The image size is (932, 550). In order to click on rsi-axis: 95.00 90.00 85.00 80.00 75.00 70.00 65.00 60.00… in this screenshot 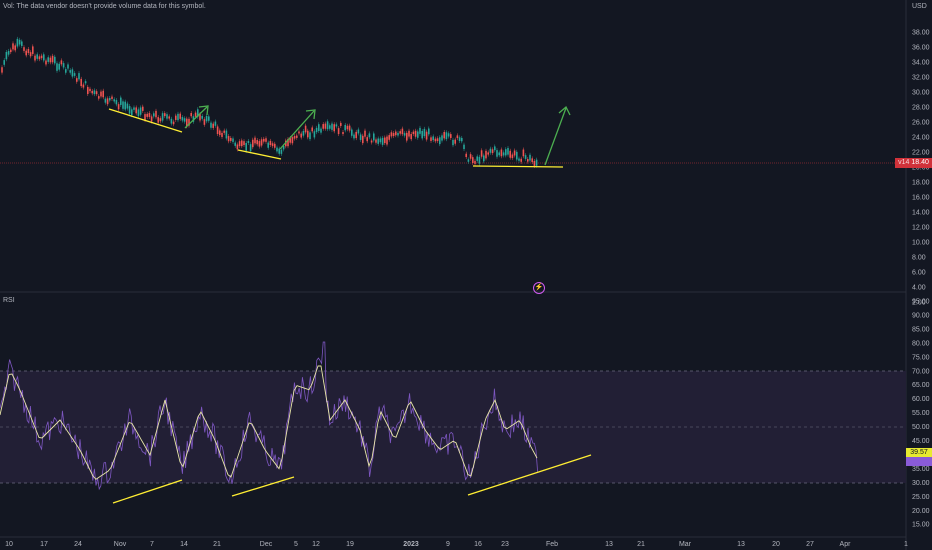, I will do `click(921, 414)`.